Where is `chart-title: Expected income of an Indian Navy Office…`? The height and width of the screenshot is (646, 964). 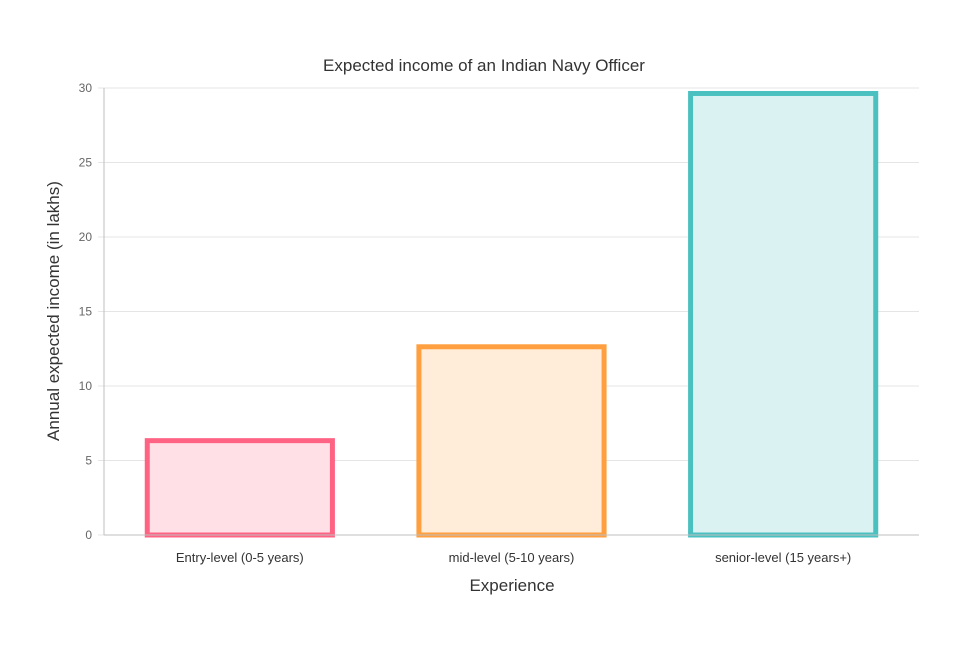 chart-title: Expected income of an Indian Navy Office… is located at coordinates (484, 65).